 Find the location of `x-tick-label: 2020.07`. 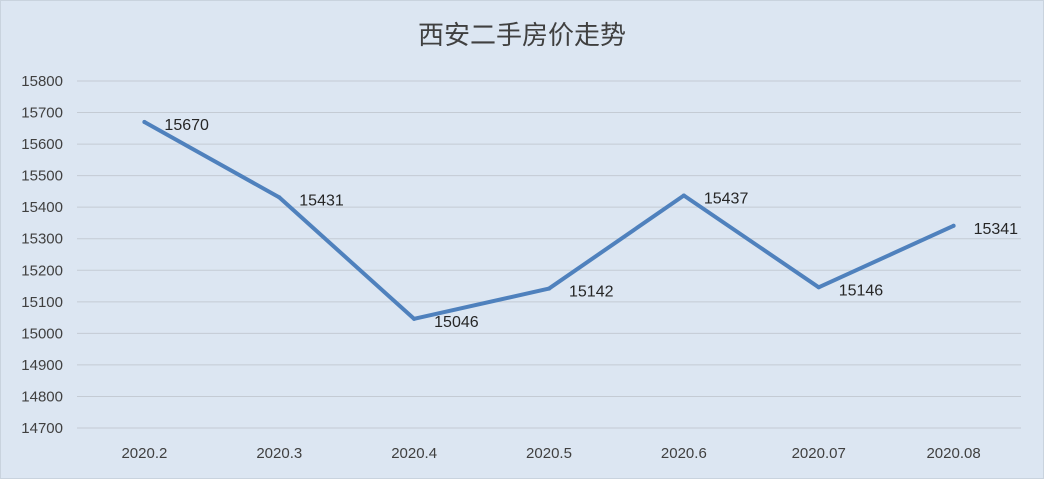

x-tick-label: 2020.07 is located at coordinates (819, 453).